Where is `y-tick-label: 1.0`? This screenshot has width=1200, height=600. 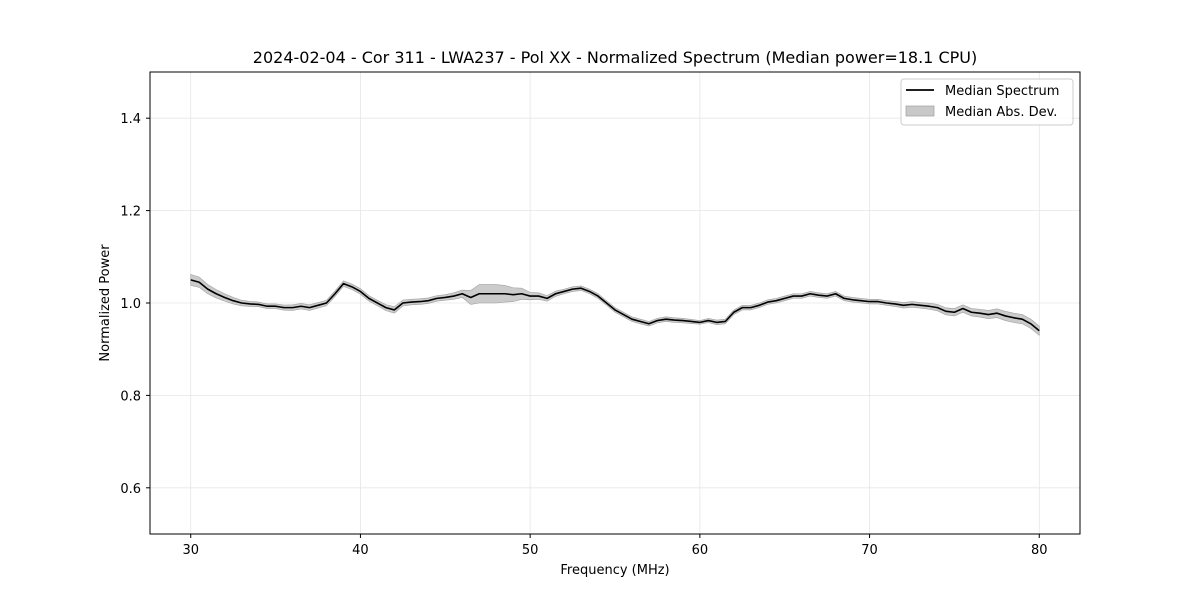 y-tick-label: 1.0 is located at coordinates (130, 304).